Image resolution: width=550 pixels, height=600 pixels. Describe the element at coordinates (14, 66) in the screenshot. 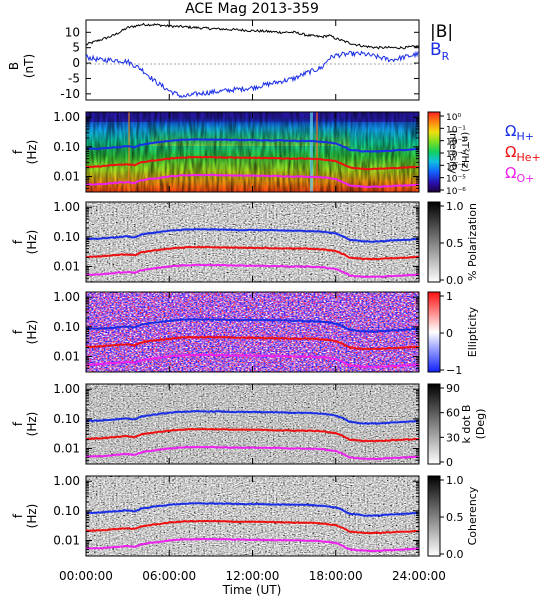

I see `mag-ylabel: B` at that location.